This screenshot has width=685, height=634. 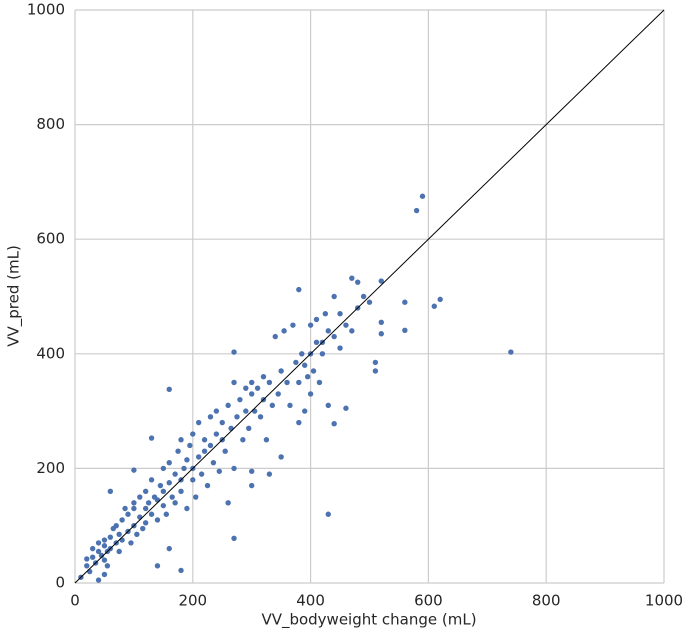 I want to click on y-tick-label: 1000, so click(x=46, y=10).